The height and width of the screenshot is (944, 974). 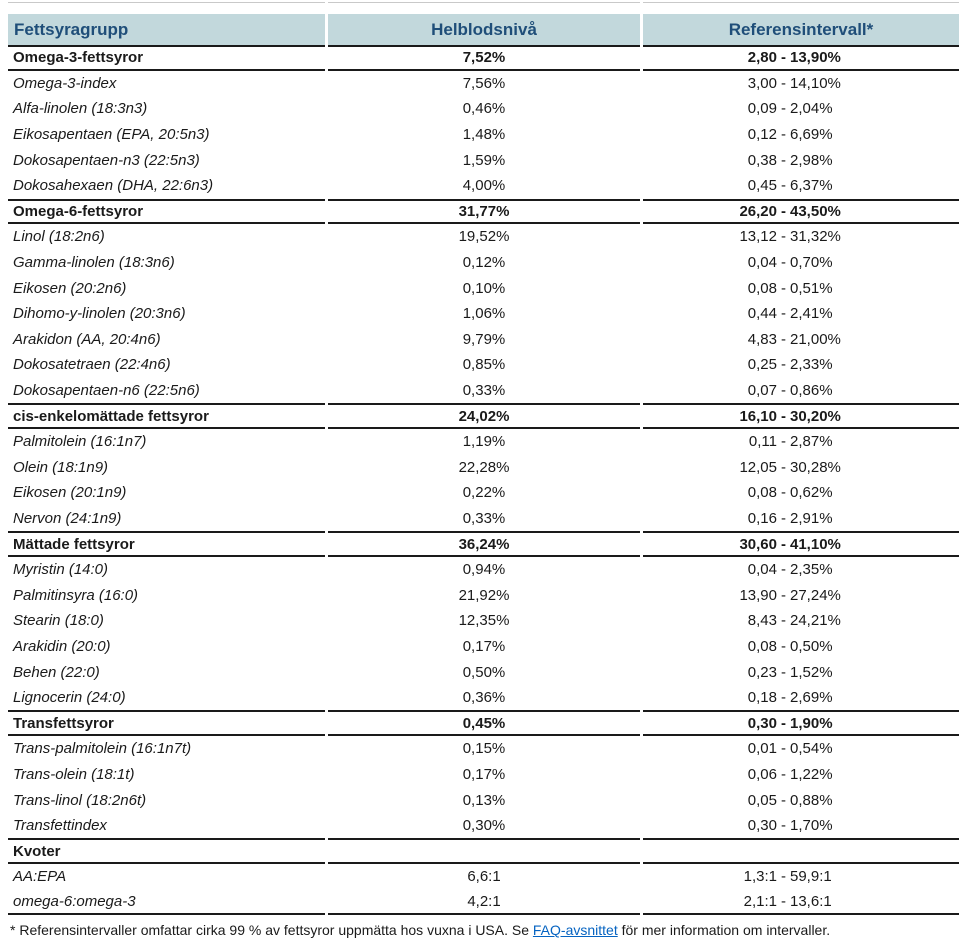 What do you see at coordinates (484, 365) in the screenshot?
I see `whole-blood-level: 0,85%` at bounding box center [484, 365].